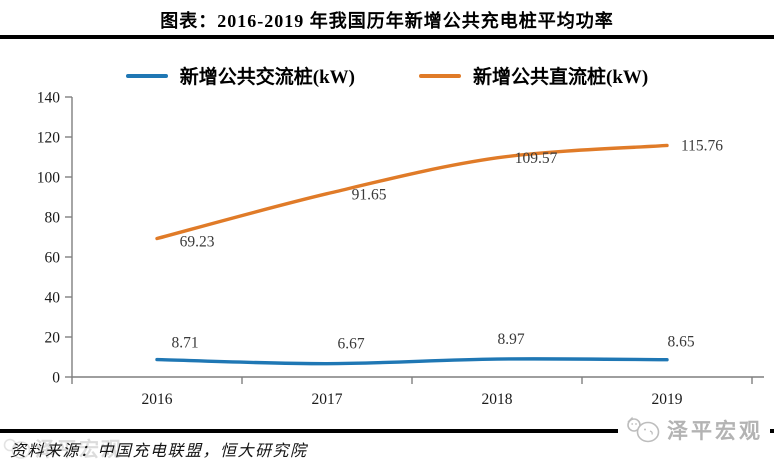 The image size is (774, 466). What do you see at coordinates (49, 178) in the screenshot?
I see `y-tick-label: 100` at bounding box center [49, 178].